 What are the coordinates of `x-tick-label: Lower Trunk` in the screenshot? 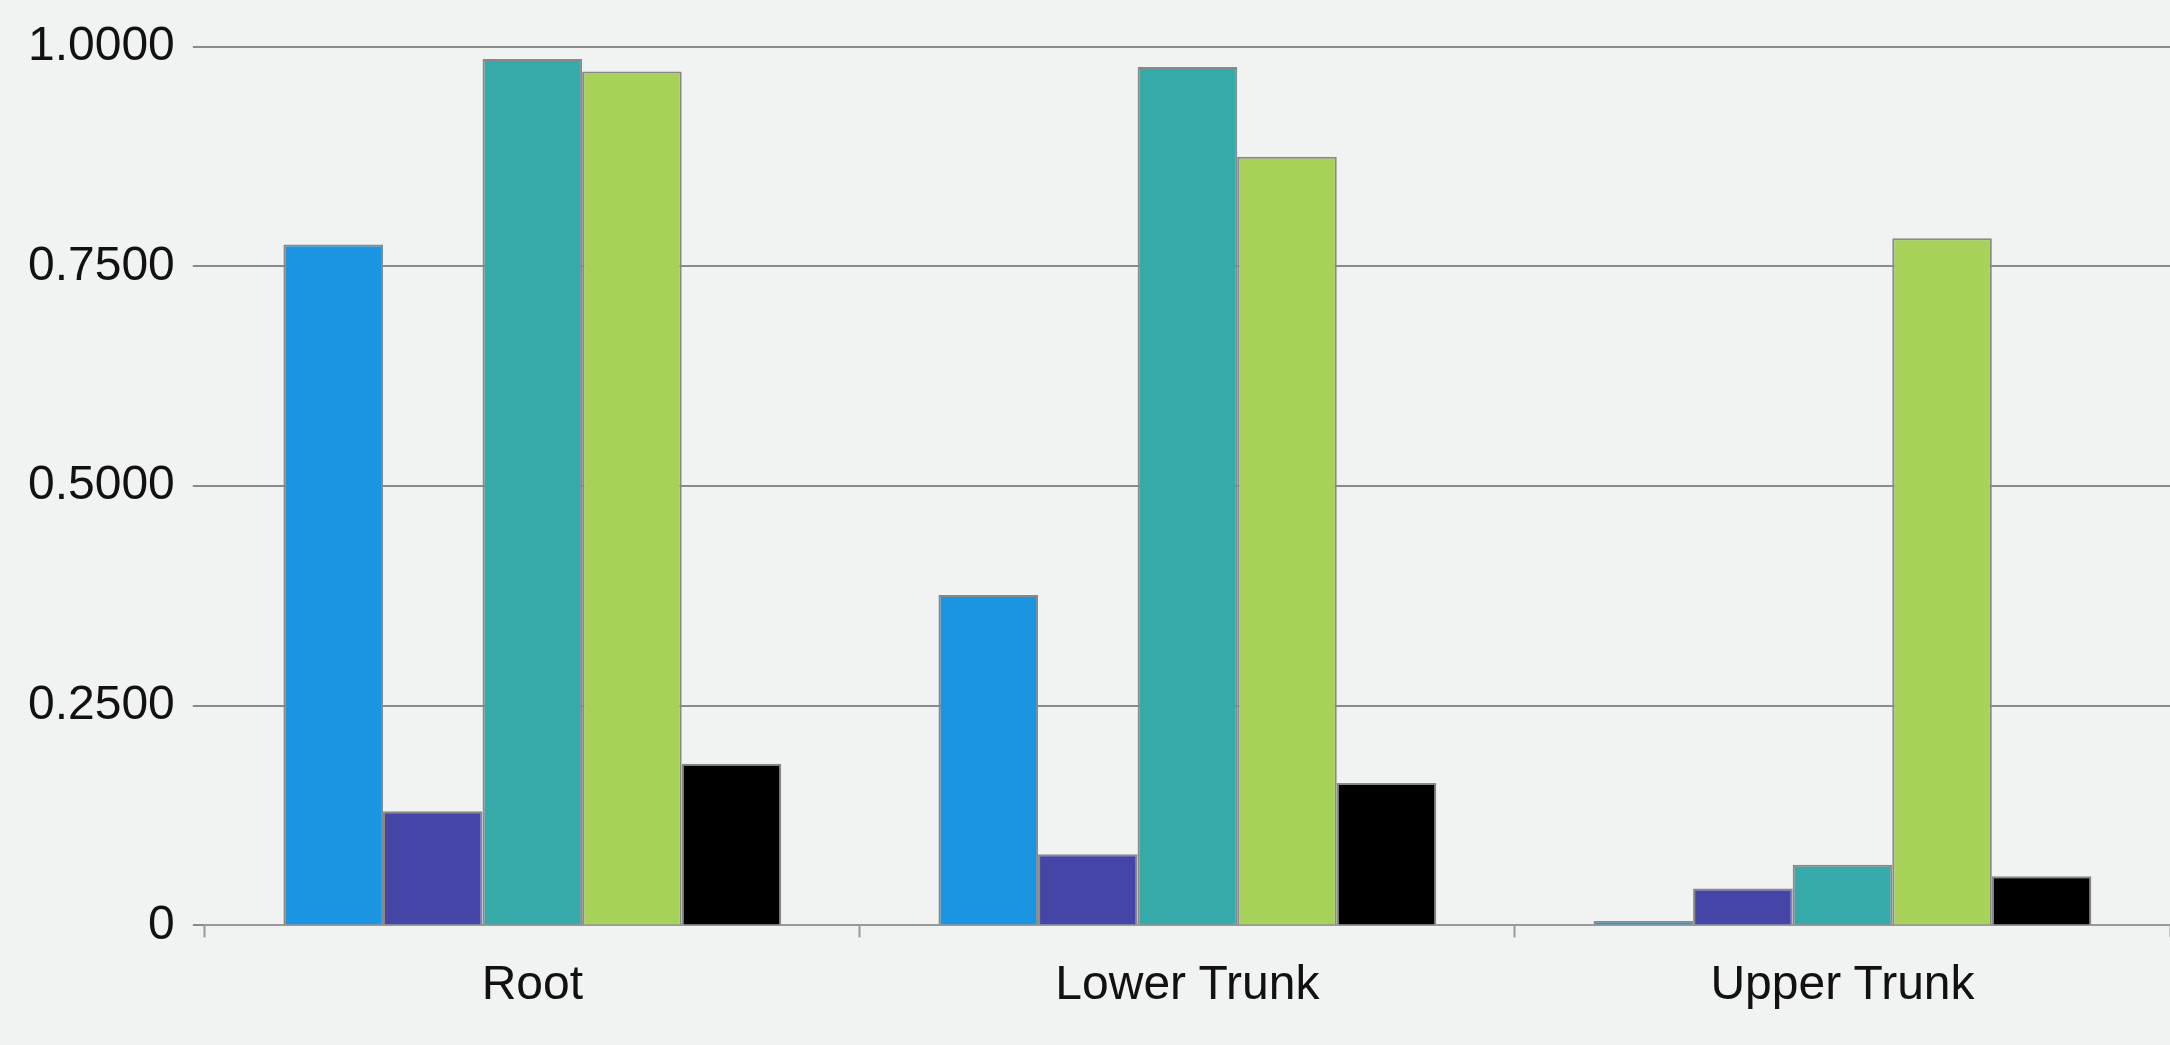 It's located at (1188, 983).